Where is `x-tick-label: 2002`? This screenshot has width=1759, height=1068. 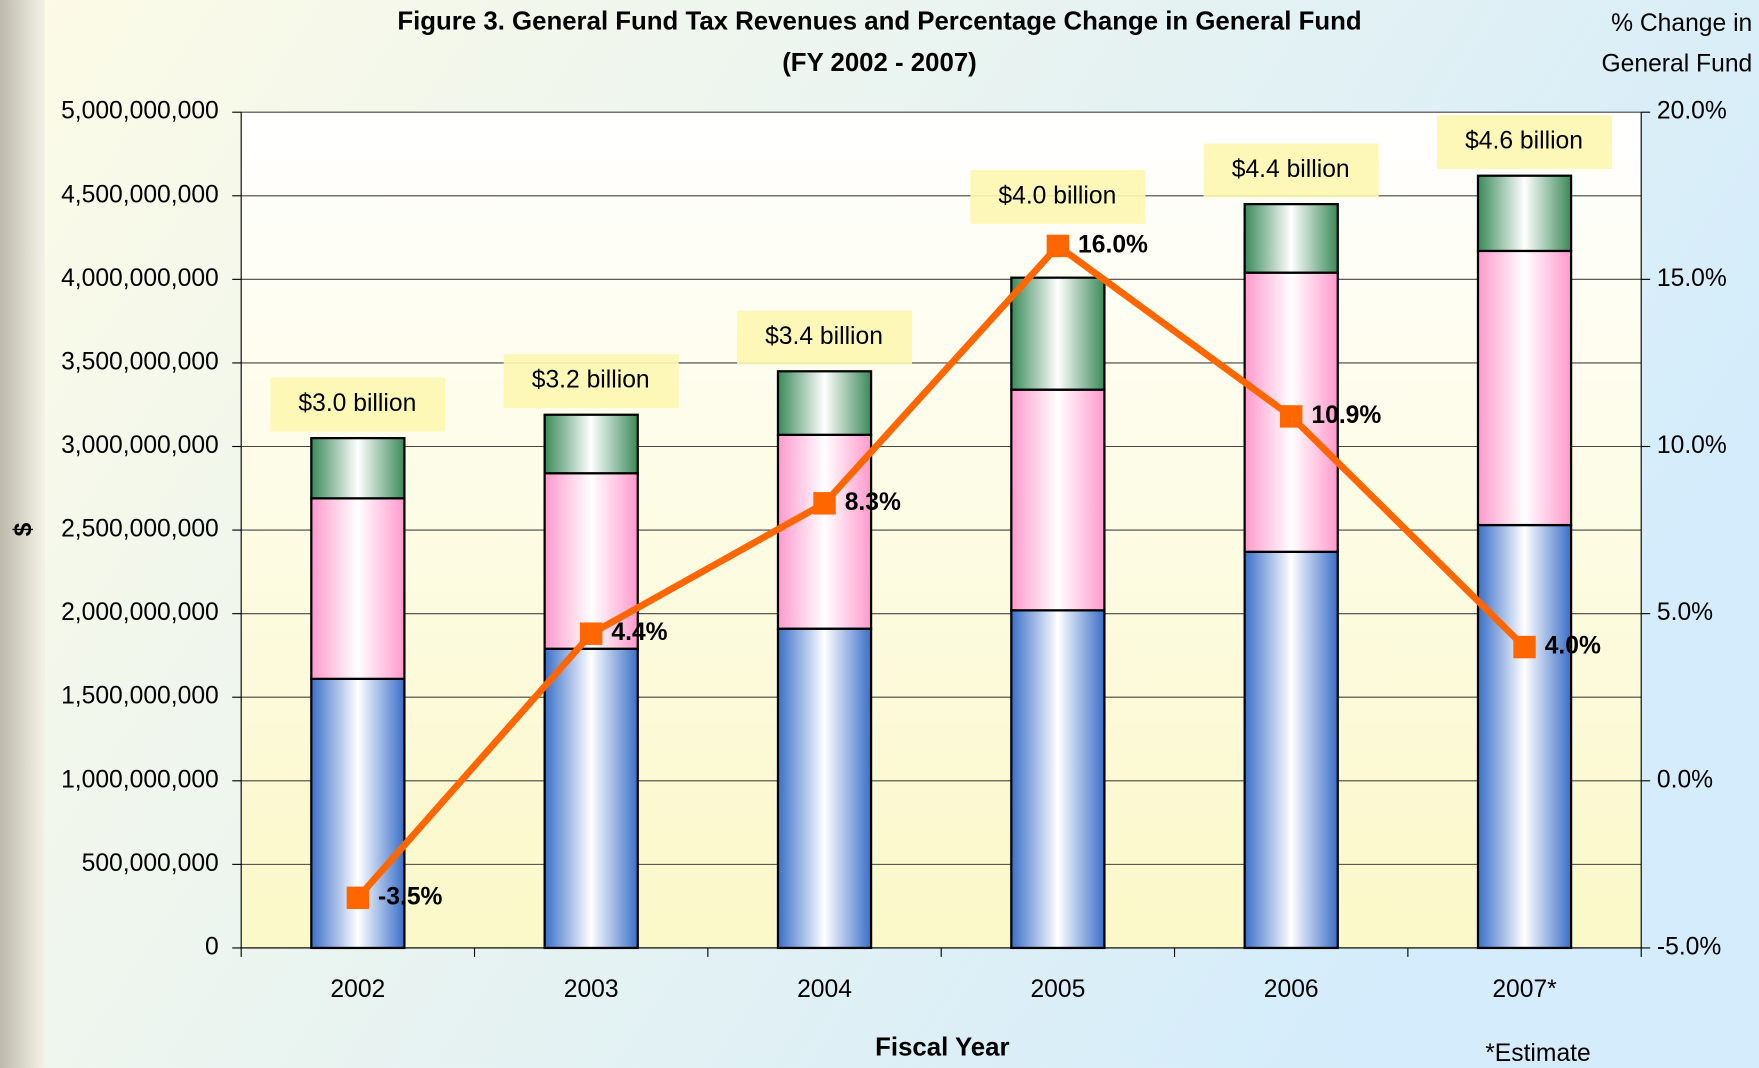
x-tick-label: 2002 is located at coordinates (357, 989).